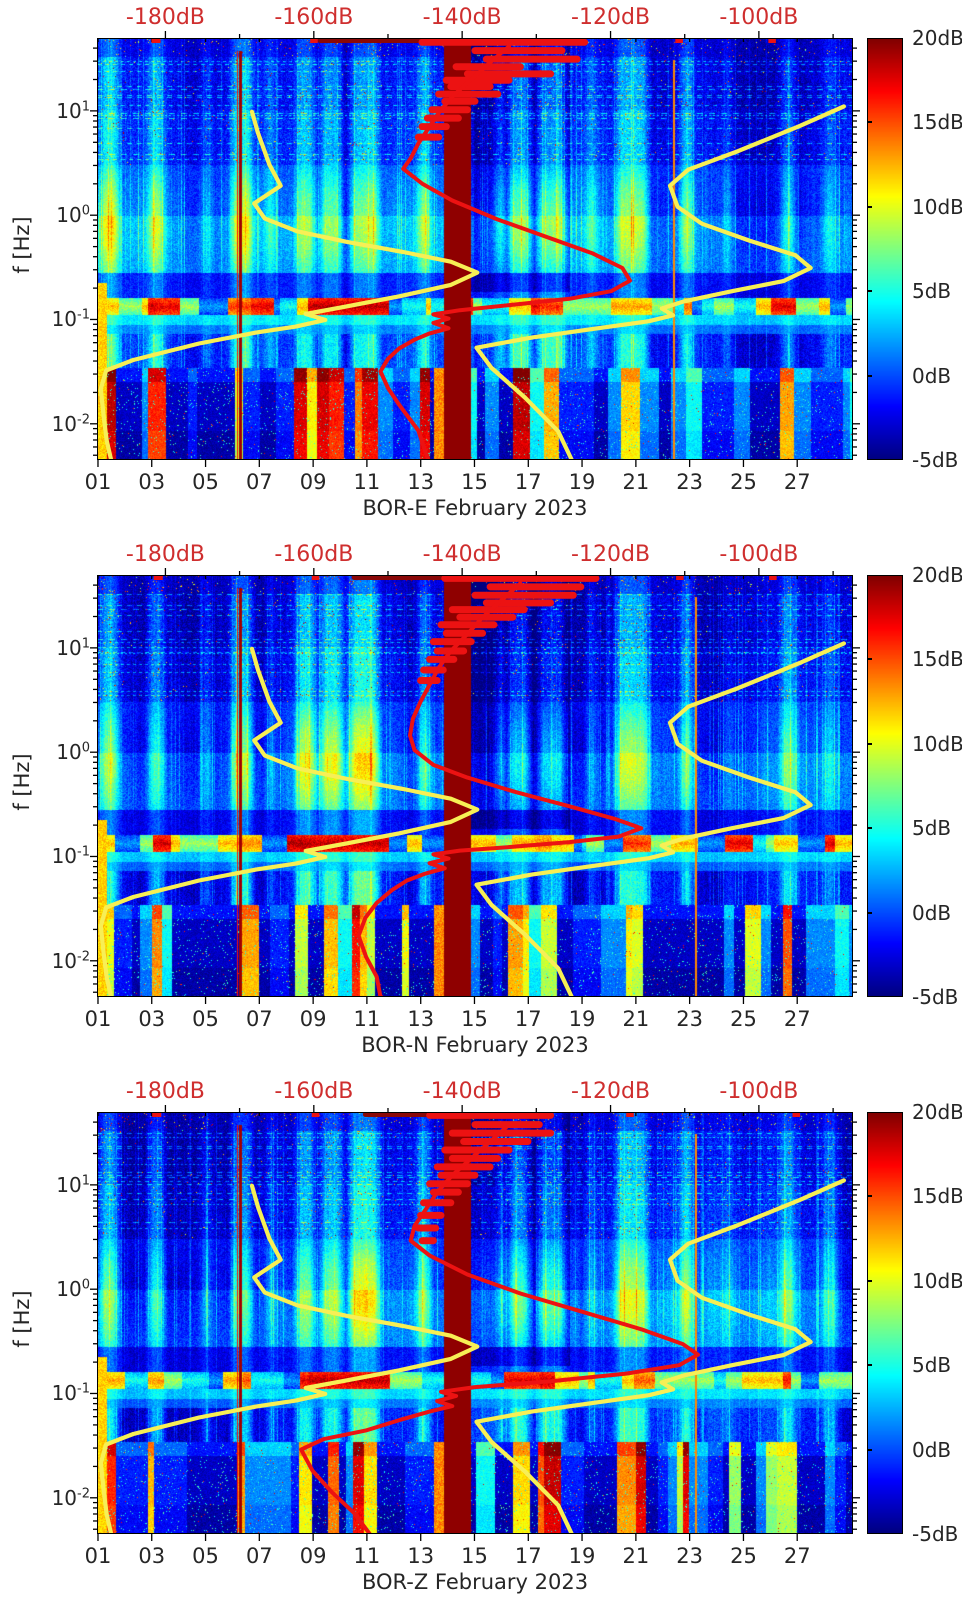 The height and width of the screenshot is (1599, 962). I want to click on top-db-label: -120dB, so click(611, 17).